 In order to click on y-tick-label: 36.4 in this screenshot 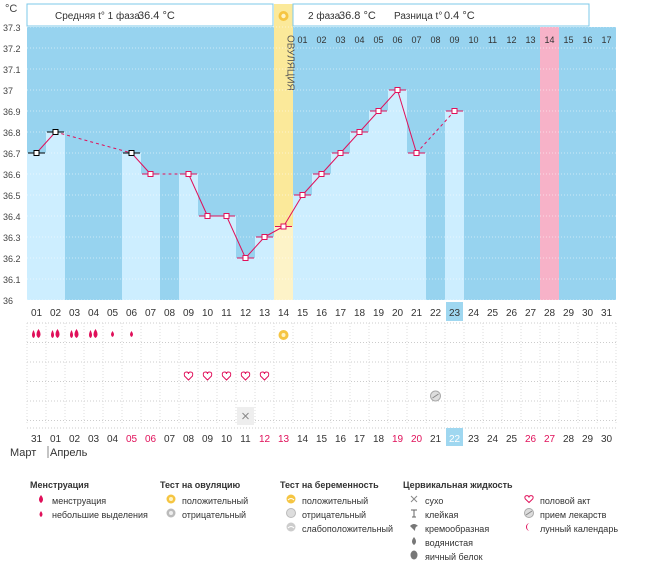, I will do `click(12, 217)`.